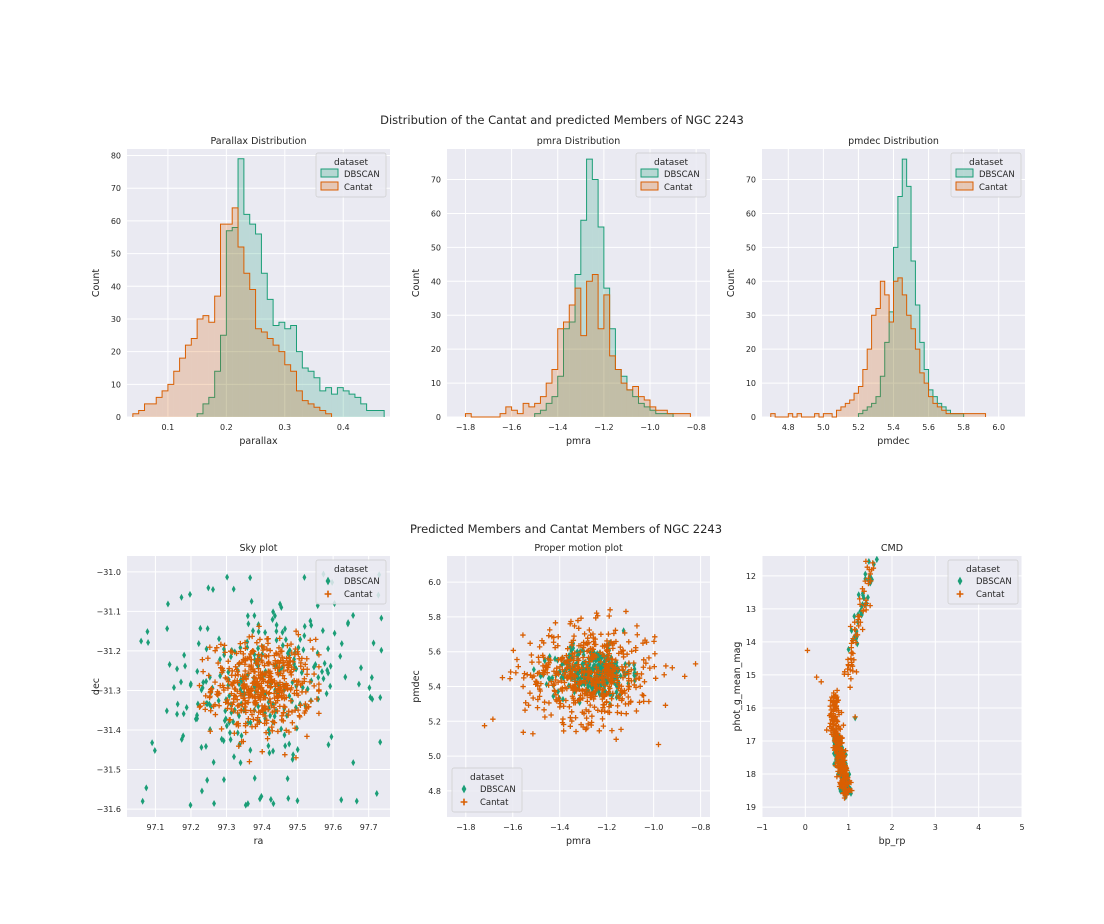 Image resolution: width=1104 pixels, height=924 pixels. I want to click on sky-ytick-label: −31.4, so click(108, 730).